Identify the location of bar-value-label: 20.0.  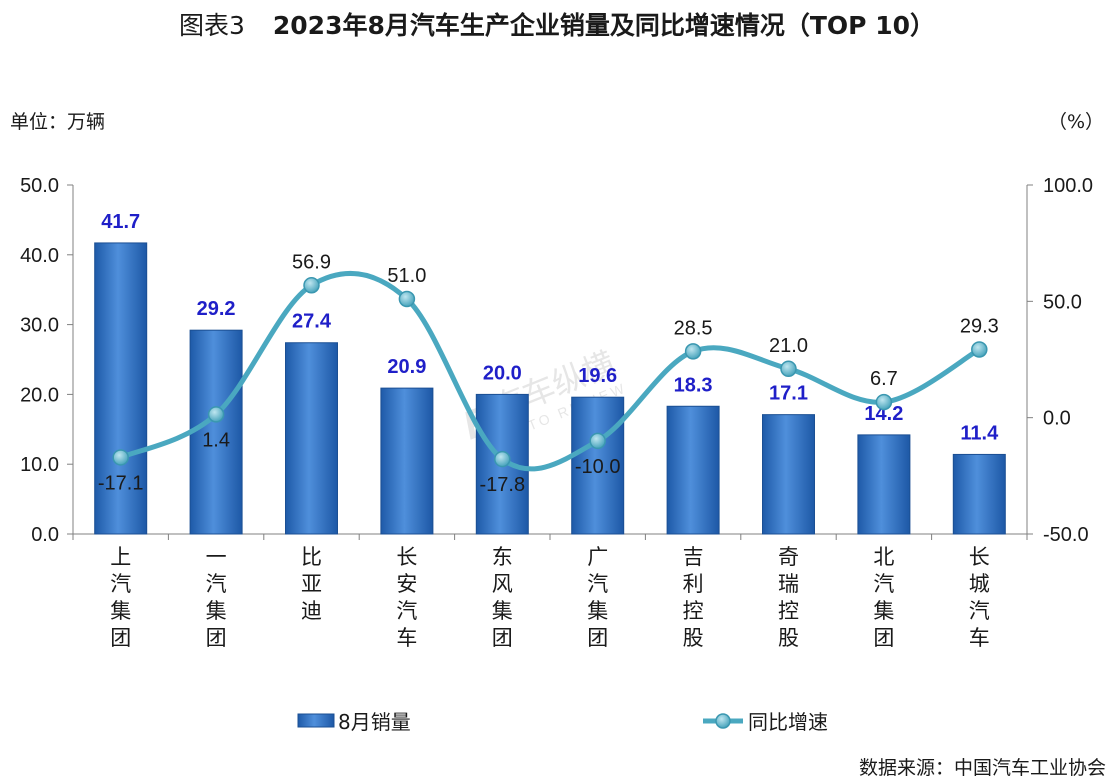
(502, 373).